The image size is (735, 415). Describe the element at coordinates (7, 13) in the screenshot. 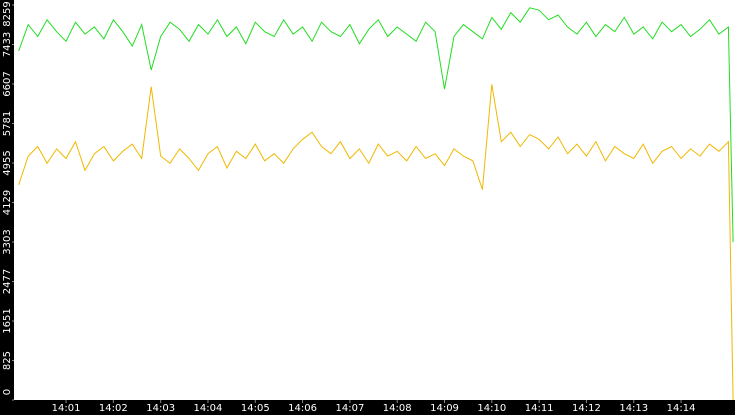

I see `y-tick-label: 8259` at that location.